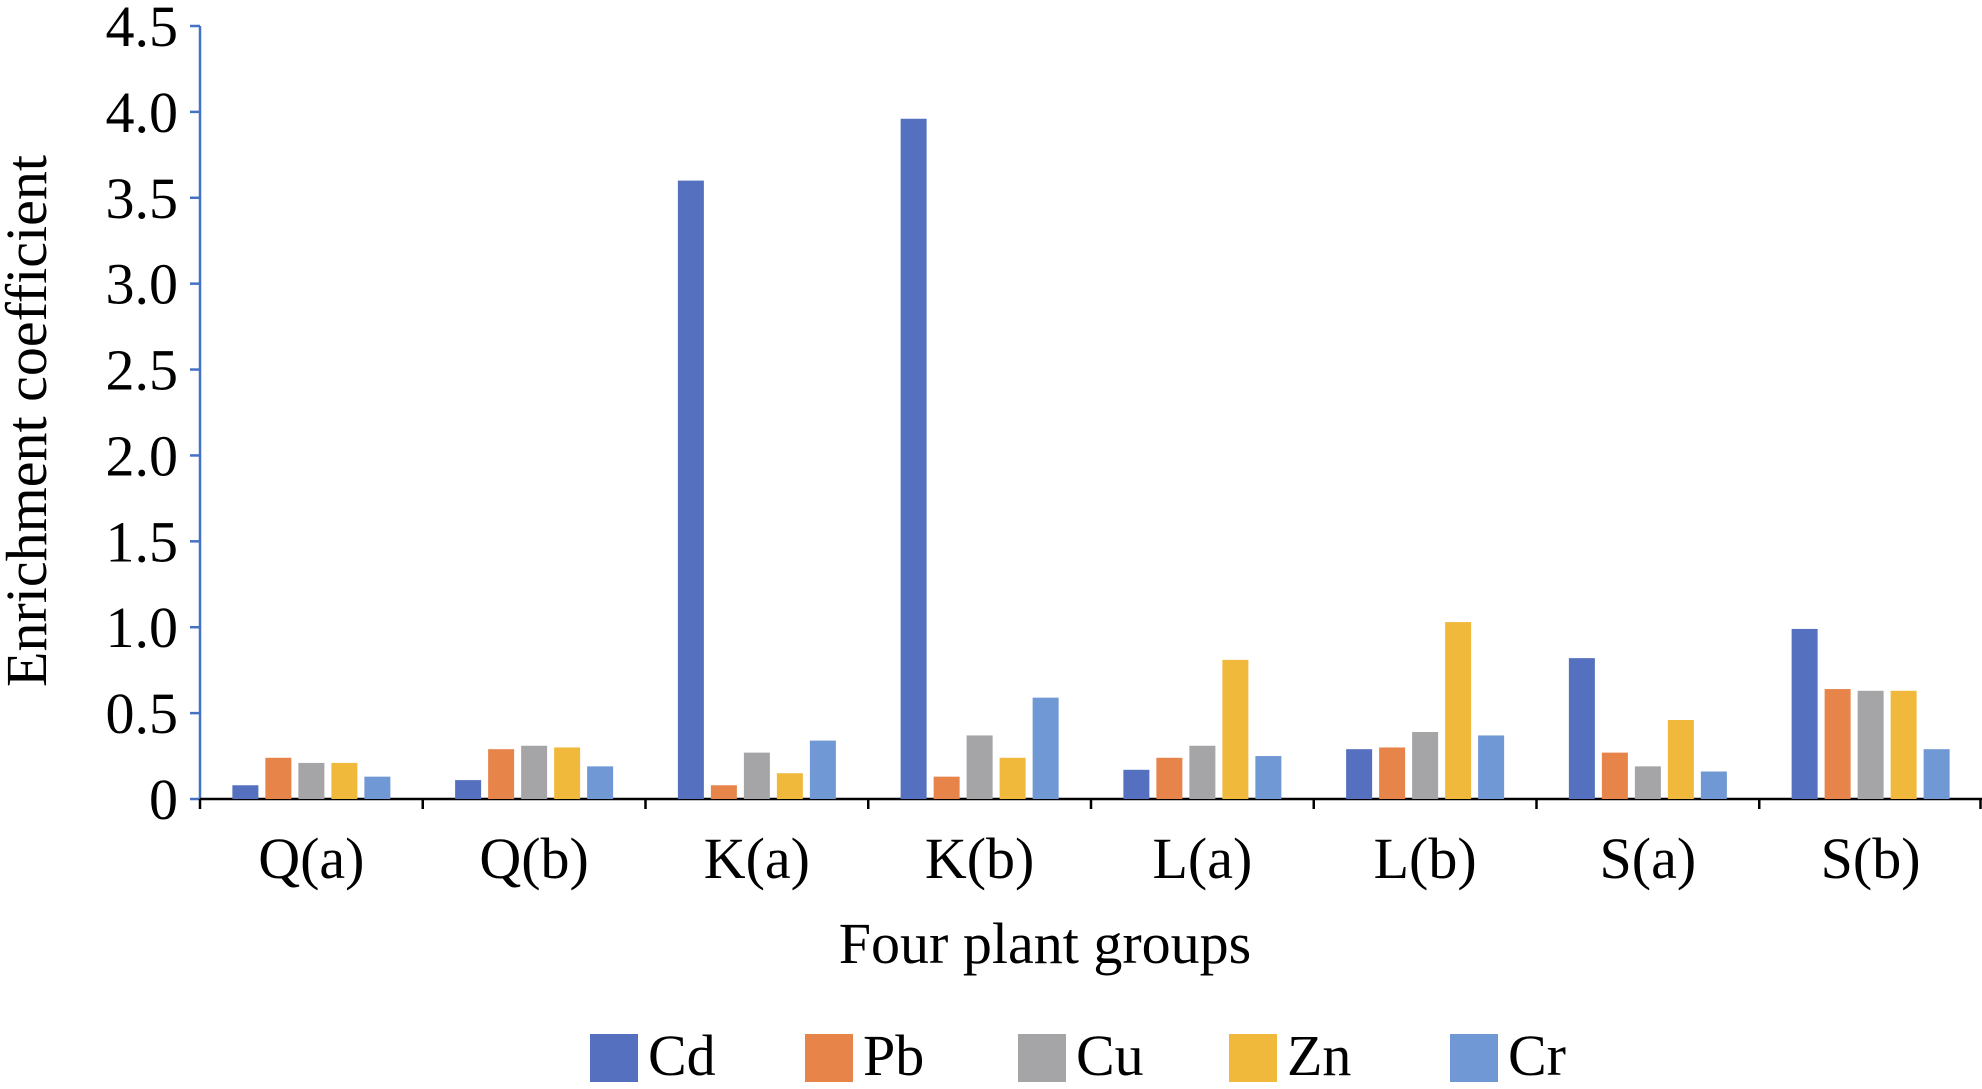 The width and height of the screenshot is (1982, 1089). What do you see at coordinates (1110, 1053) in the screenshot?
I see `legend-label-cu: Cu` at bounding box center [1110, 1053].